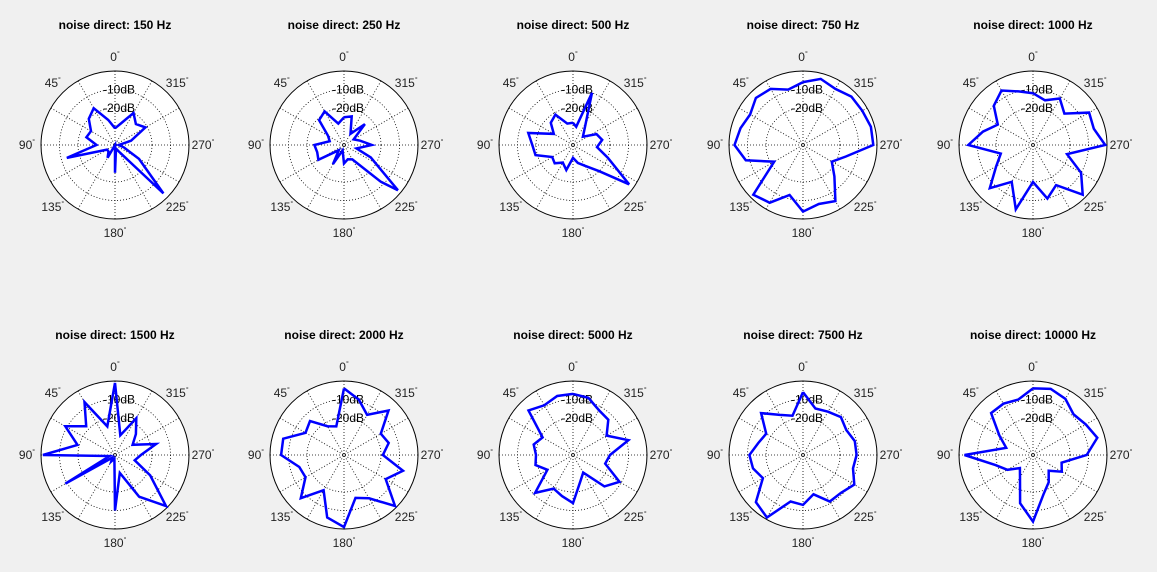 This screenshot has width=1157, height=572. I want to click on chart-title: noise direct: 1000 Hz, so click(1032, 25).